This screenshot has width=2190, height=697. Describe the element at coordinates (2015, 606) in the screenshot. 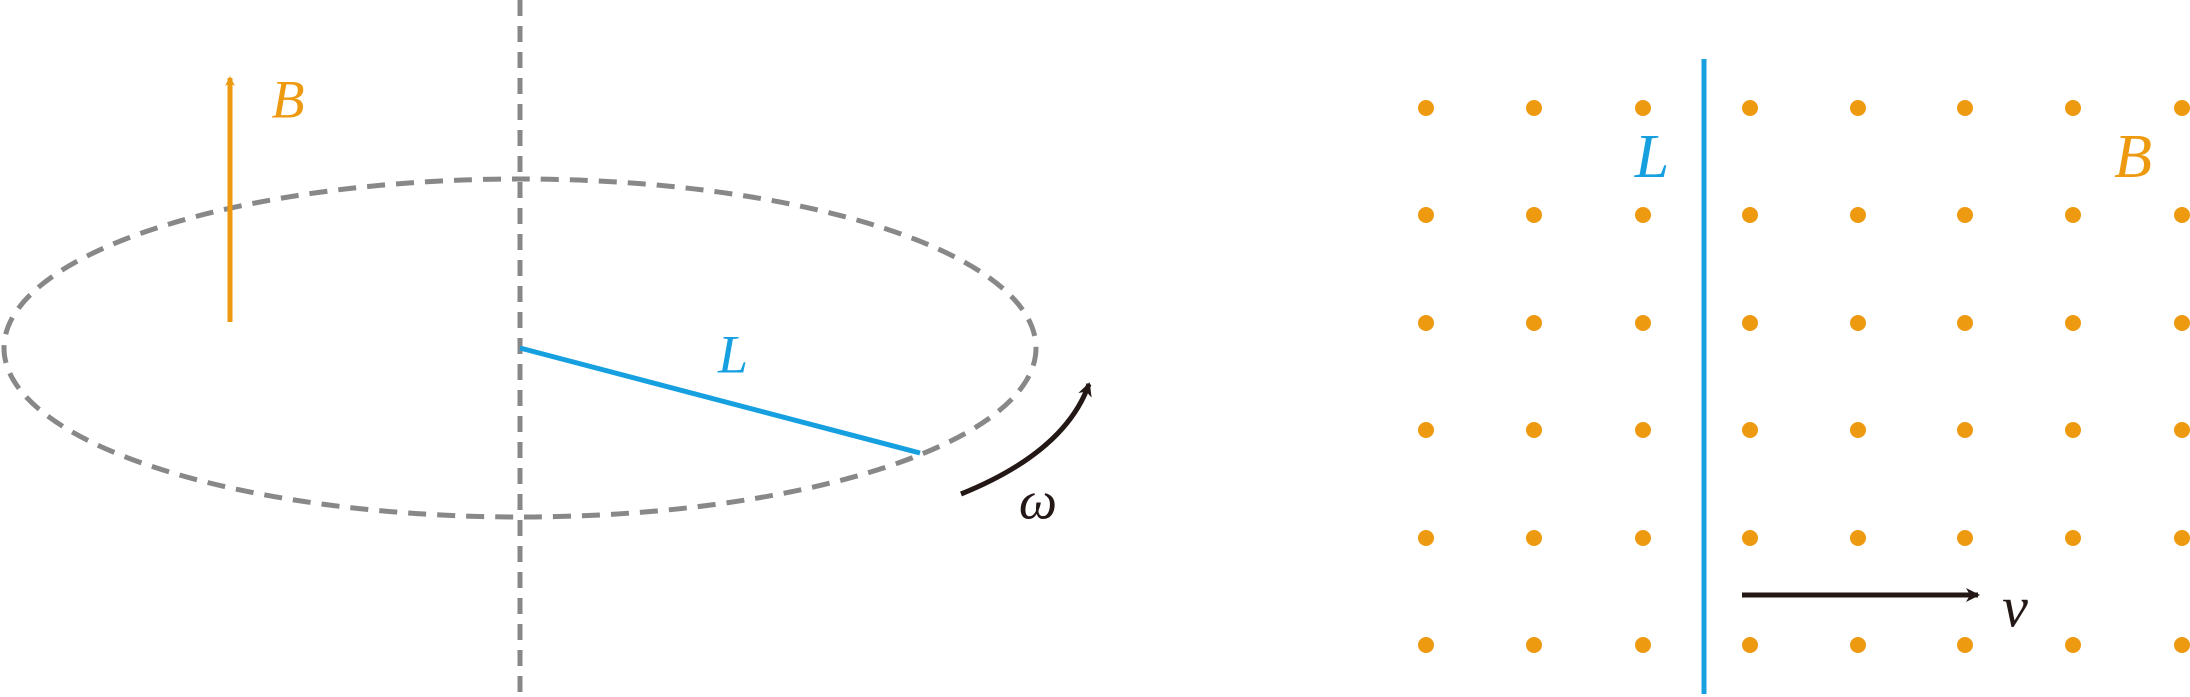

I see `velocity-label: v` at that location.